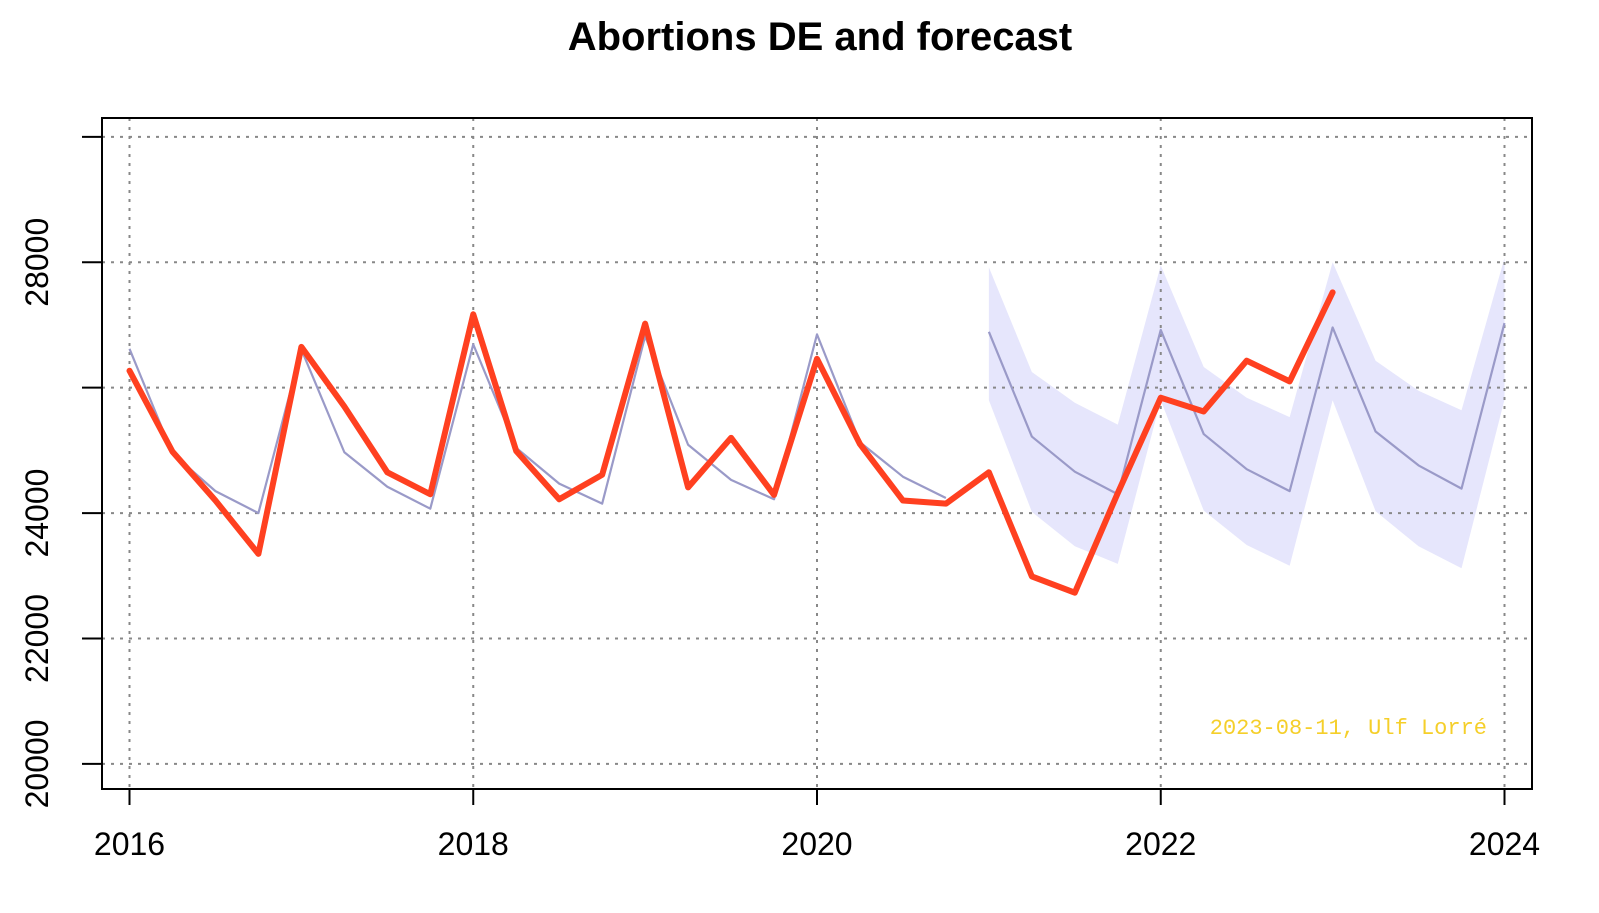 This screenshot has width=1599, height=913. I want to click on prediction-band-layer, so click(1246, 413).